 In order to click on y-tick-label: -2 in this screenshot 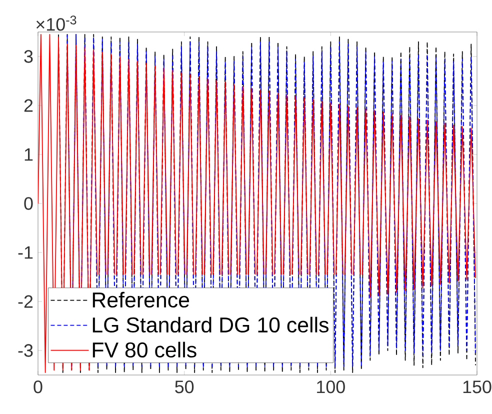, I will do `click(25, 301)`.